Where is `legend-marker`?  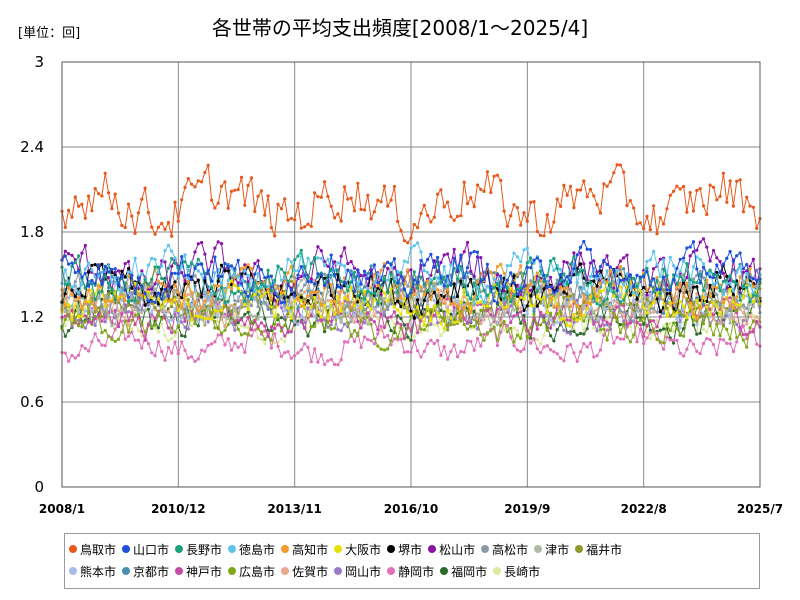
legend-marker is located at coordinates (485, 549).